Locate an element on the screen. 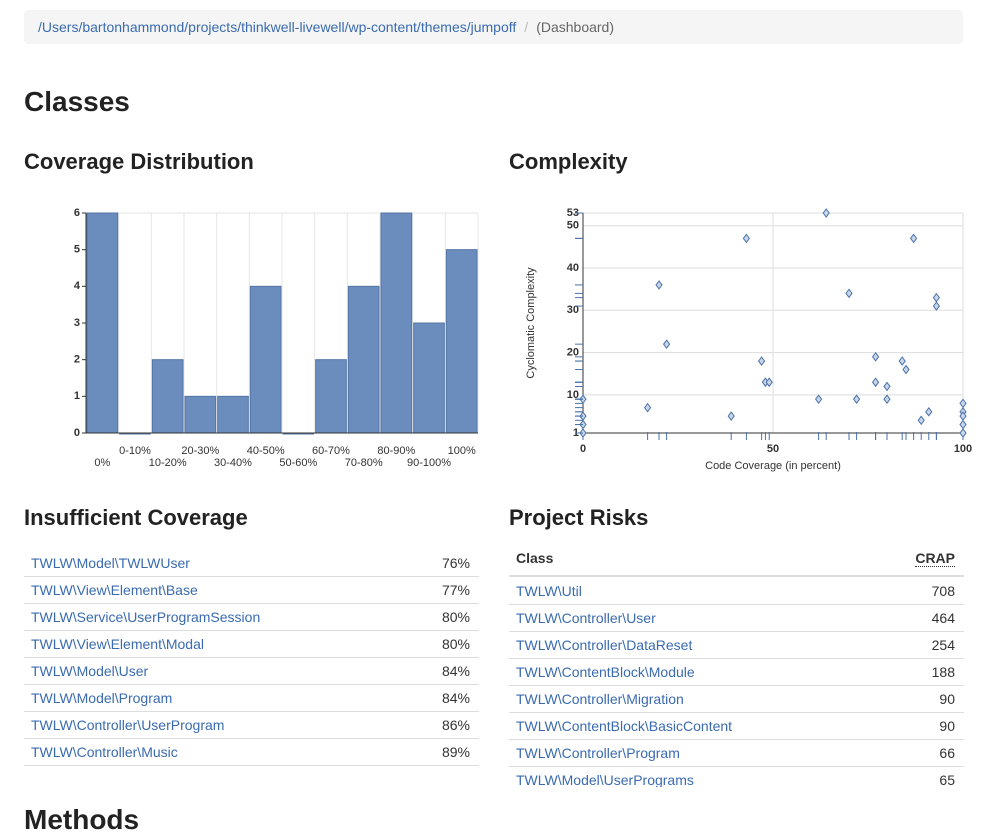 The height and width of the screenshot is (836, 989). class-link: TWLW\View\Element\Base is located at coordinates (114, 590).